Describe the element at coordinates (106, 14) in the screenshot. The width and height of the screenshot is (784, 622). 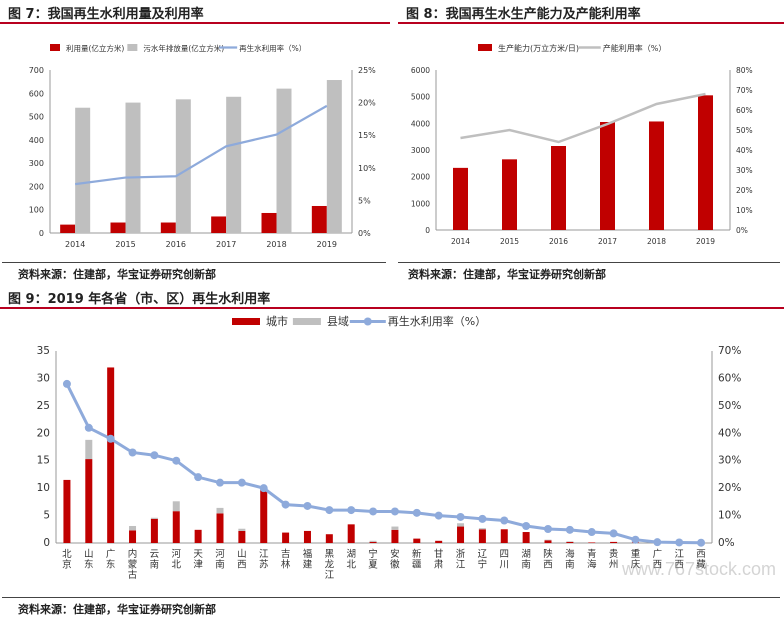
I see `fig7-title: 图 7：我国再生水利用量及利用率` at that location.